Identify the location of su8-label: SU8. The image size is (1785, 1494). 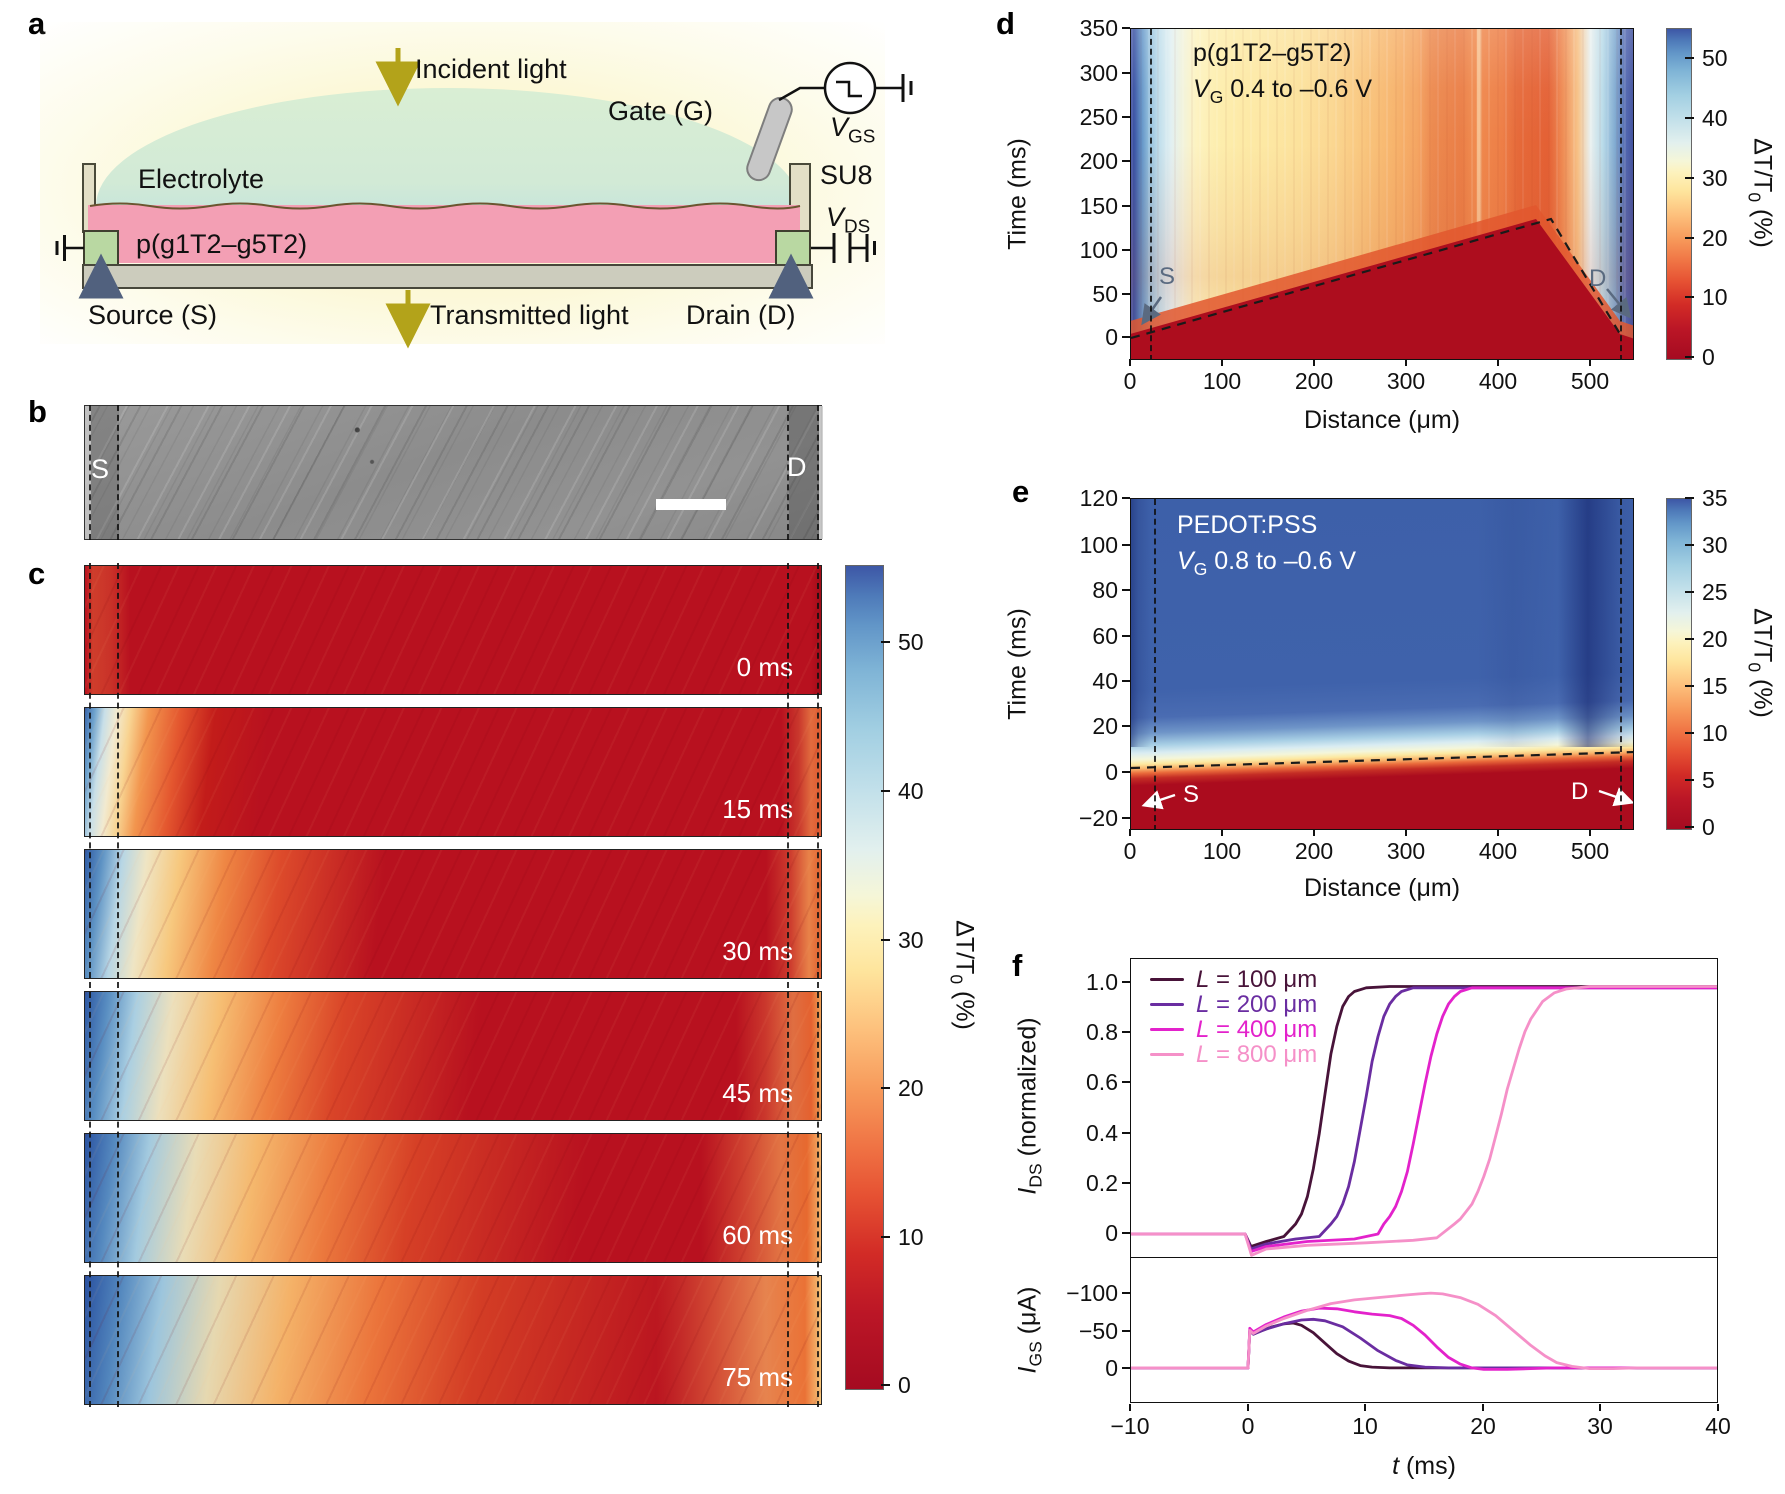
(846, 175).